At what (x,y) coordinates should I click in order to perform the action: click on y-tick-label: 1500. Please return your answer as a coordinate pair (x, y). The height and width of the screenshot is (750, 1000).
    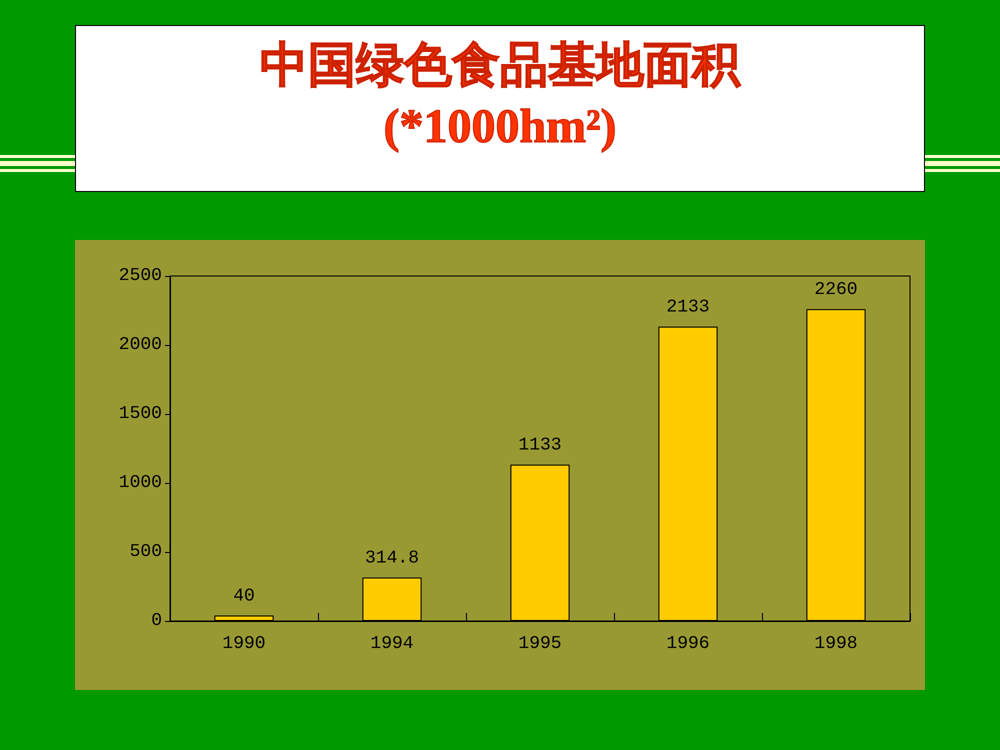
    Looking at the image, I should click on (140, 414).